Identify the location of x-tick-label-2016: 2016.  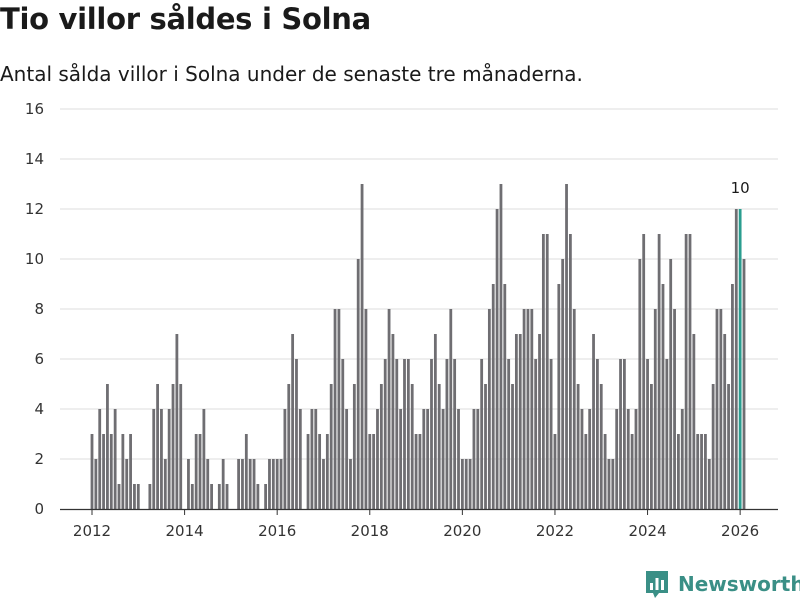
(277, 531).